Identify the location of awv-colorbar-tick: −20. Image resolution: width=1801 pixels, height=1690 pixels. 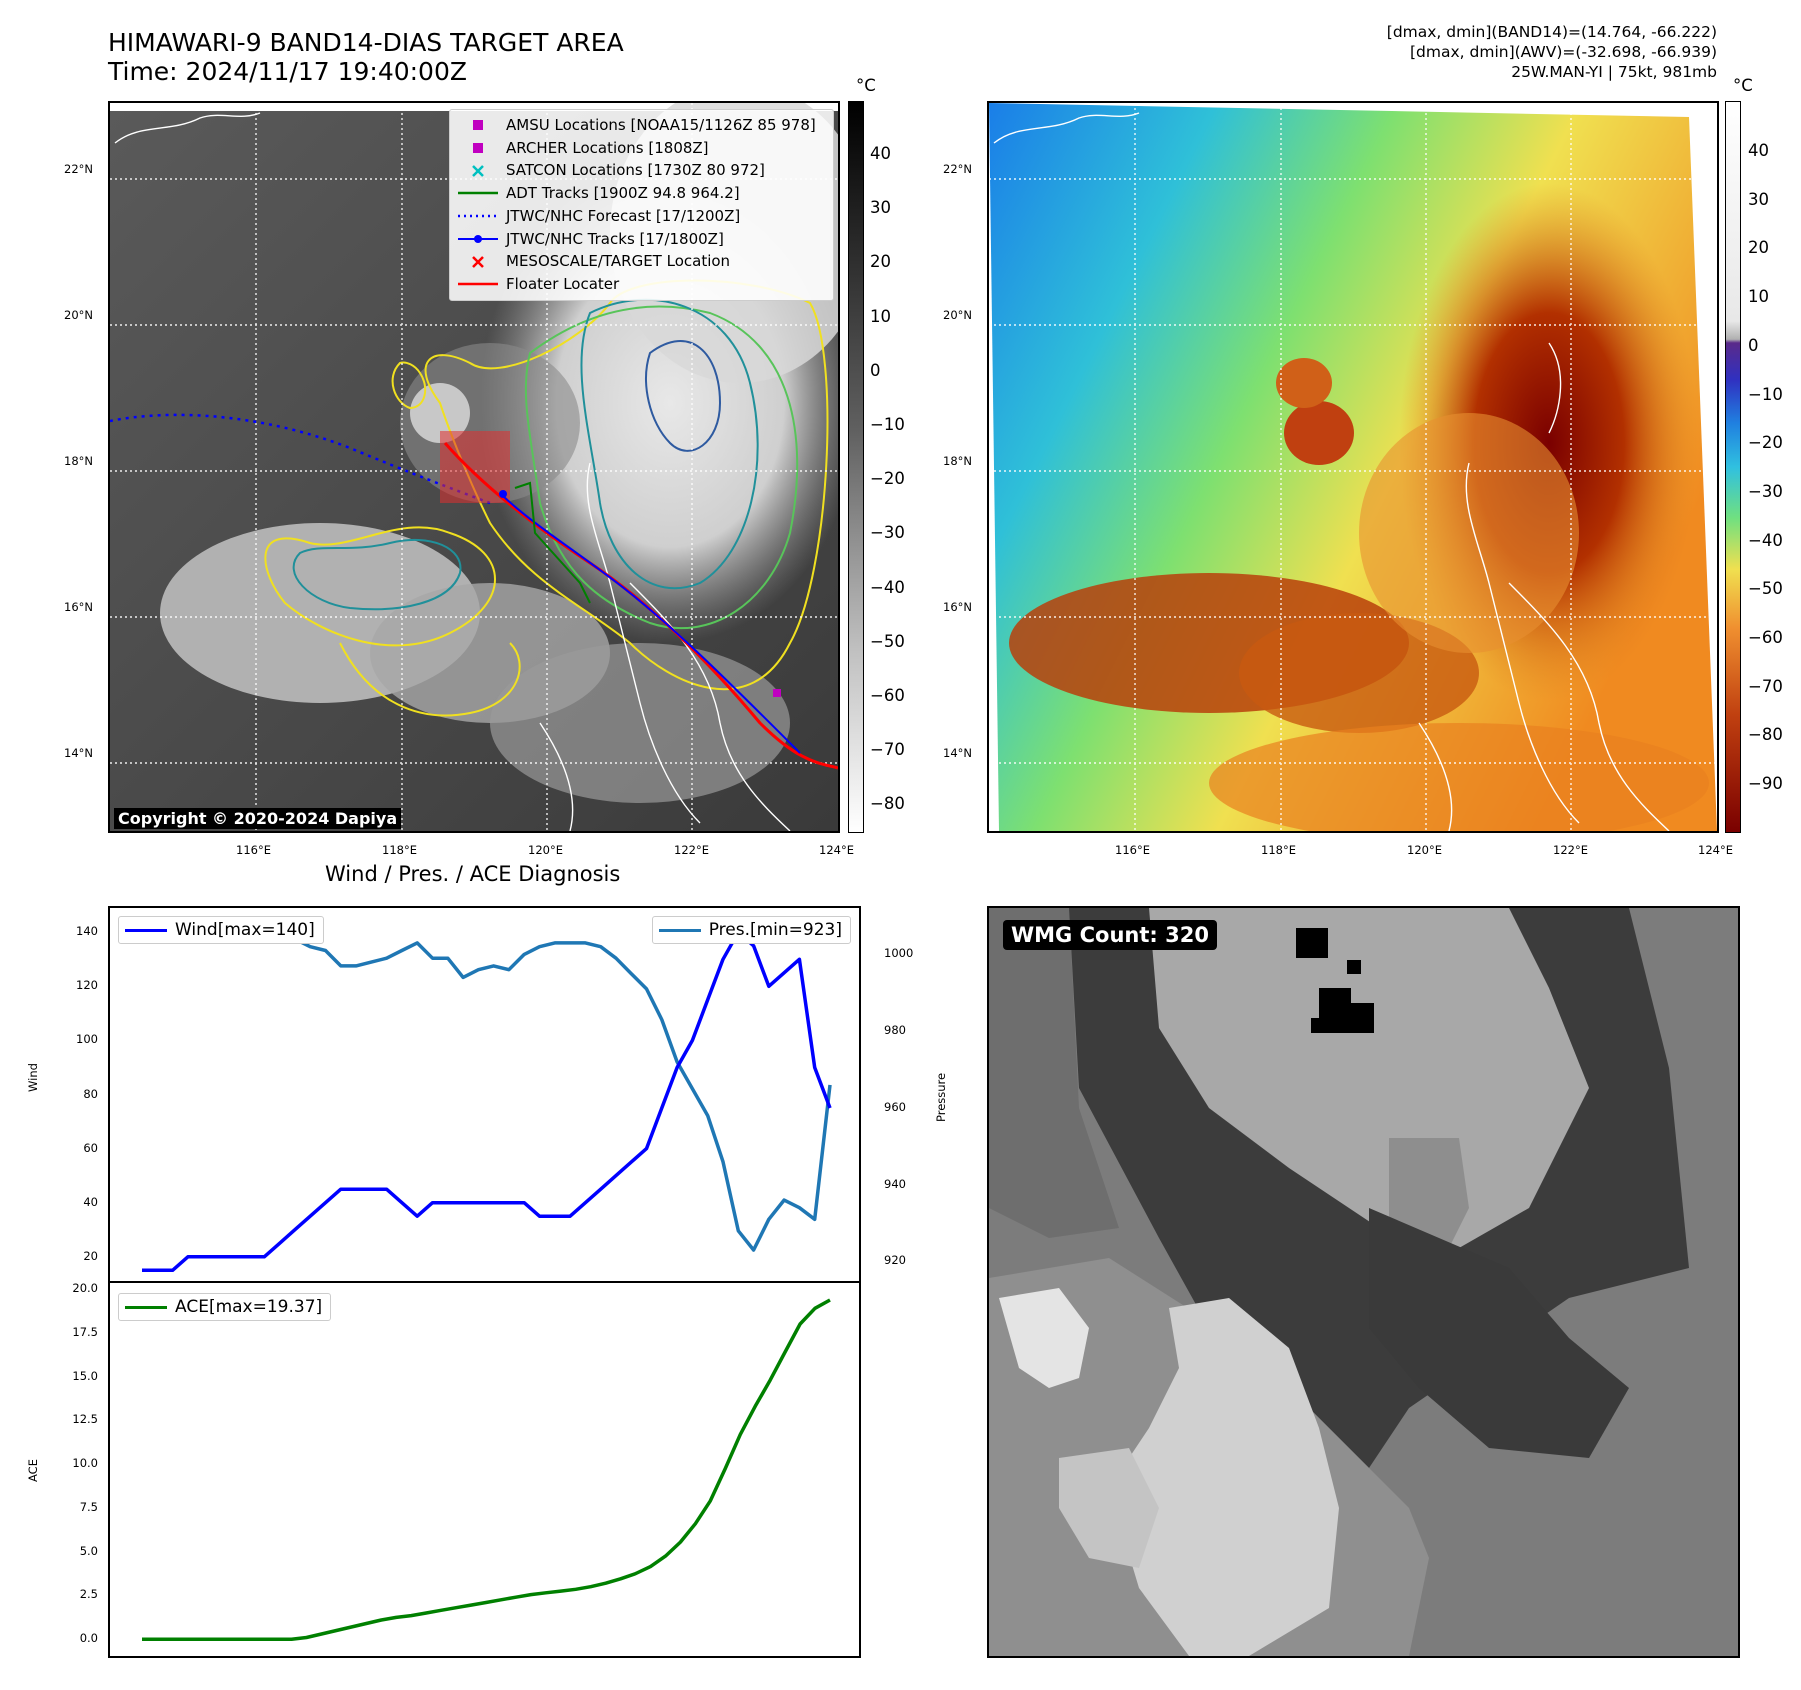
(1765, 443).